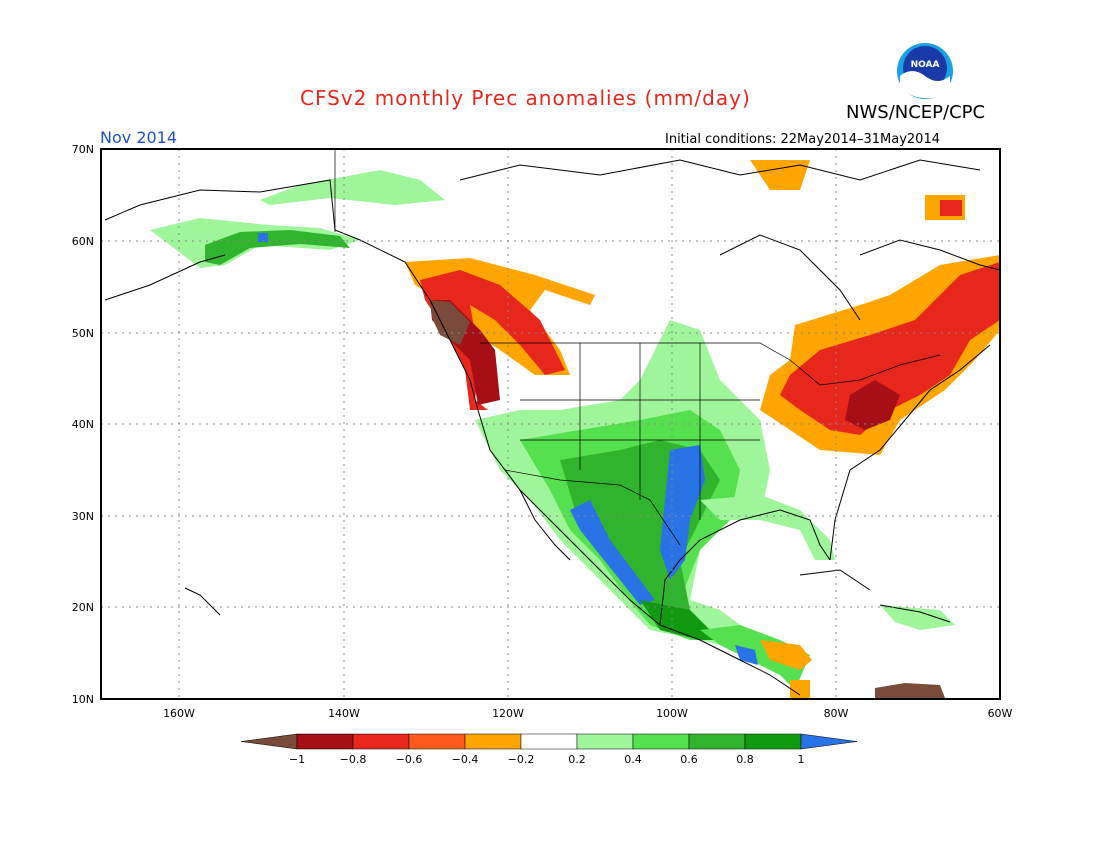  I want to click on coastline-gulf, so click(745, 567).